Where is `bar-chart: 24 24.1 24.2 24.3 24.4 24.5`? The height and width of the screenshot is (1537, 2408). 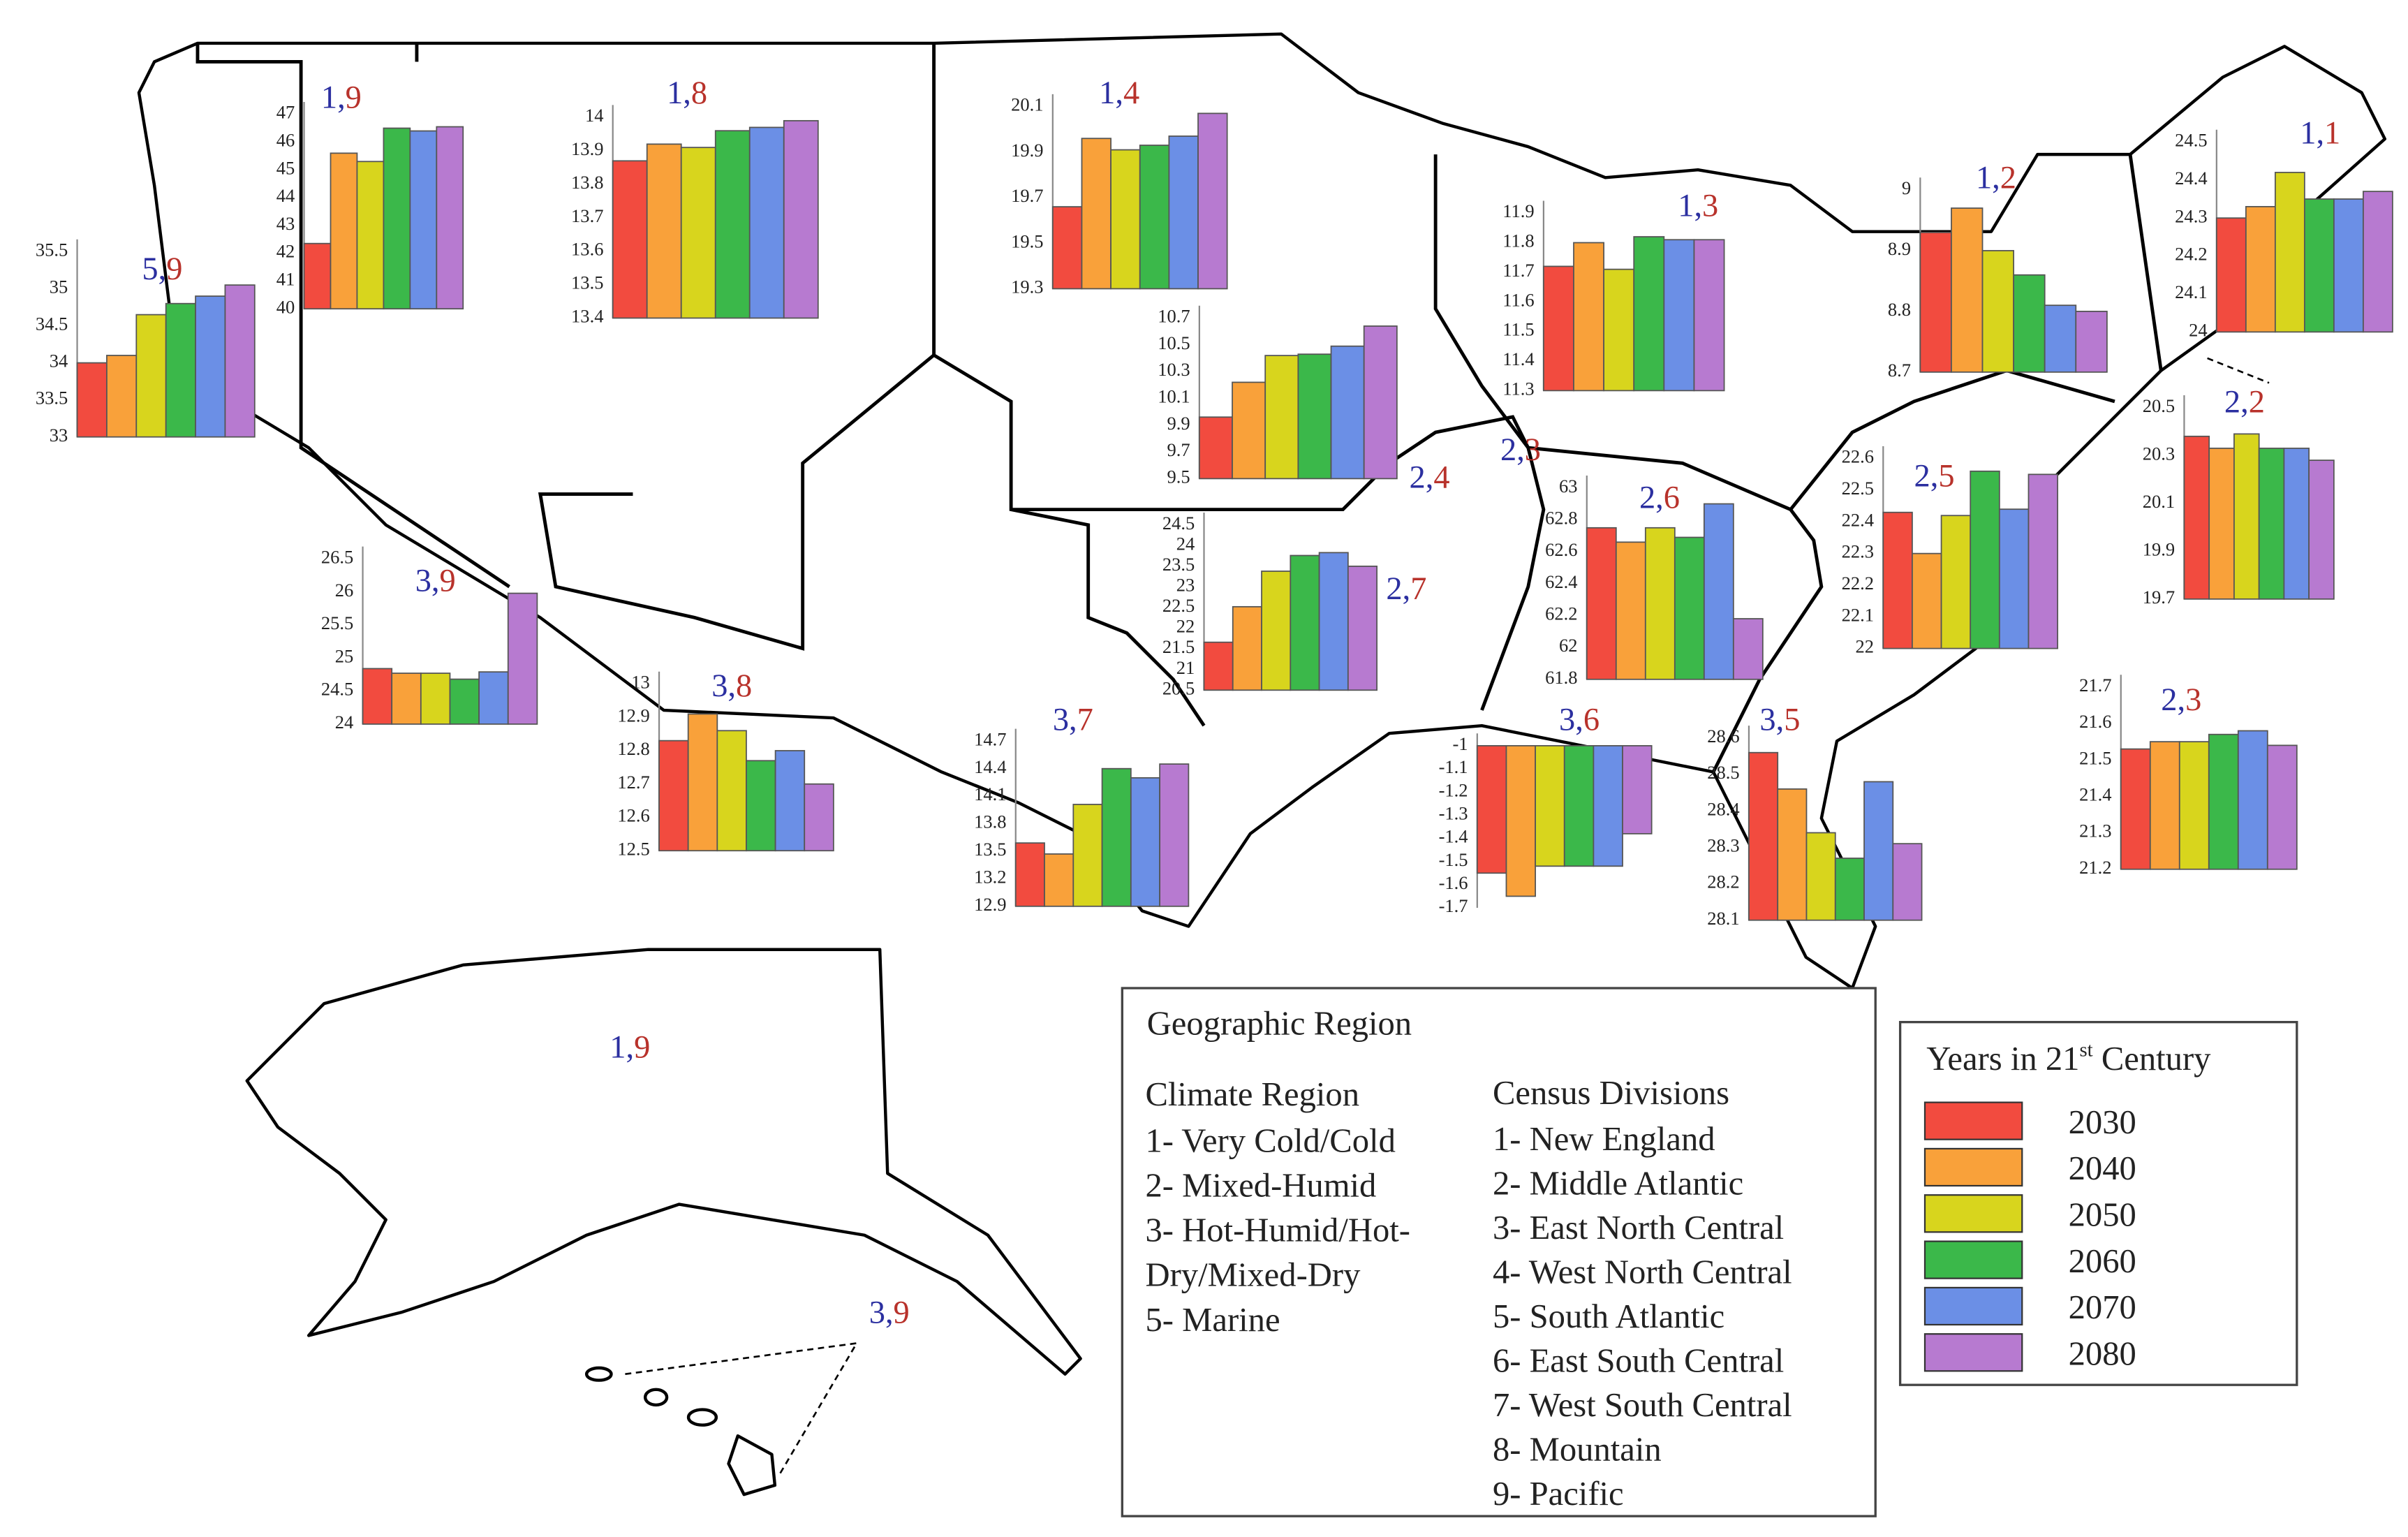 bar-chart: 24 24.1 24.2 24.3 24.4 24.5 is located at coordinates (2284, 235).